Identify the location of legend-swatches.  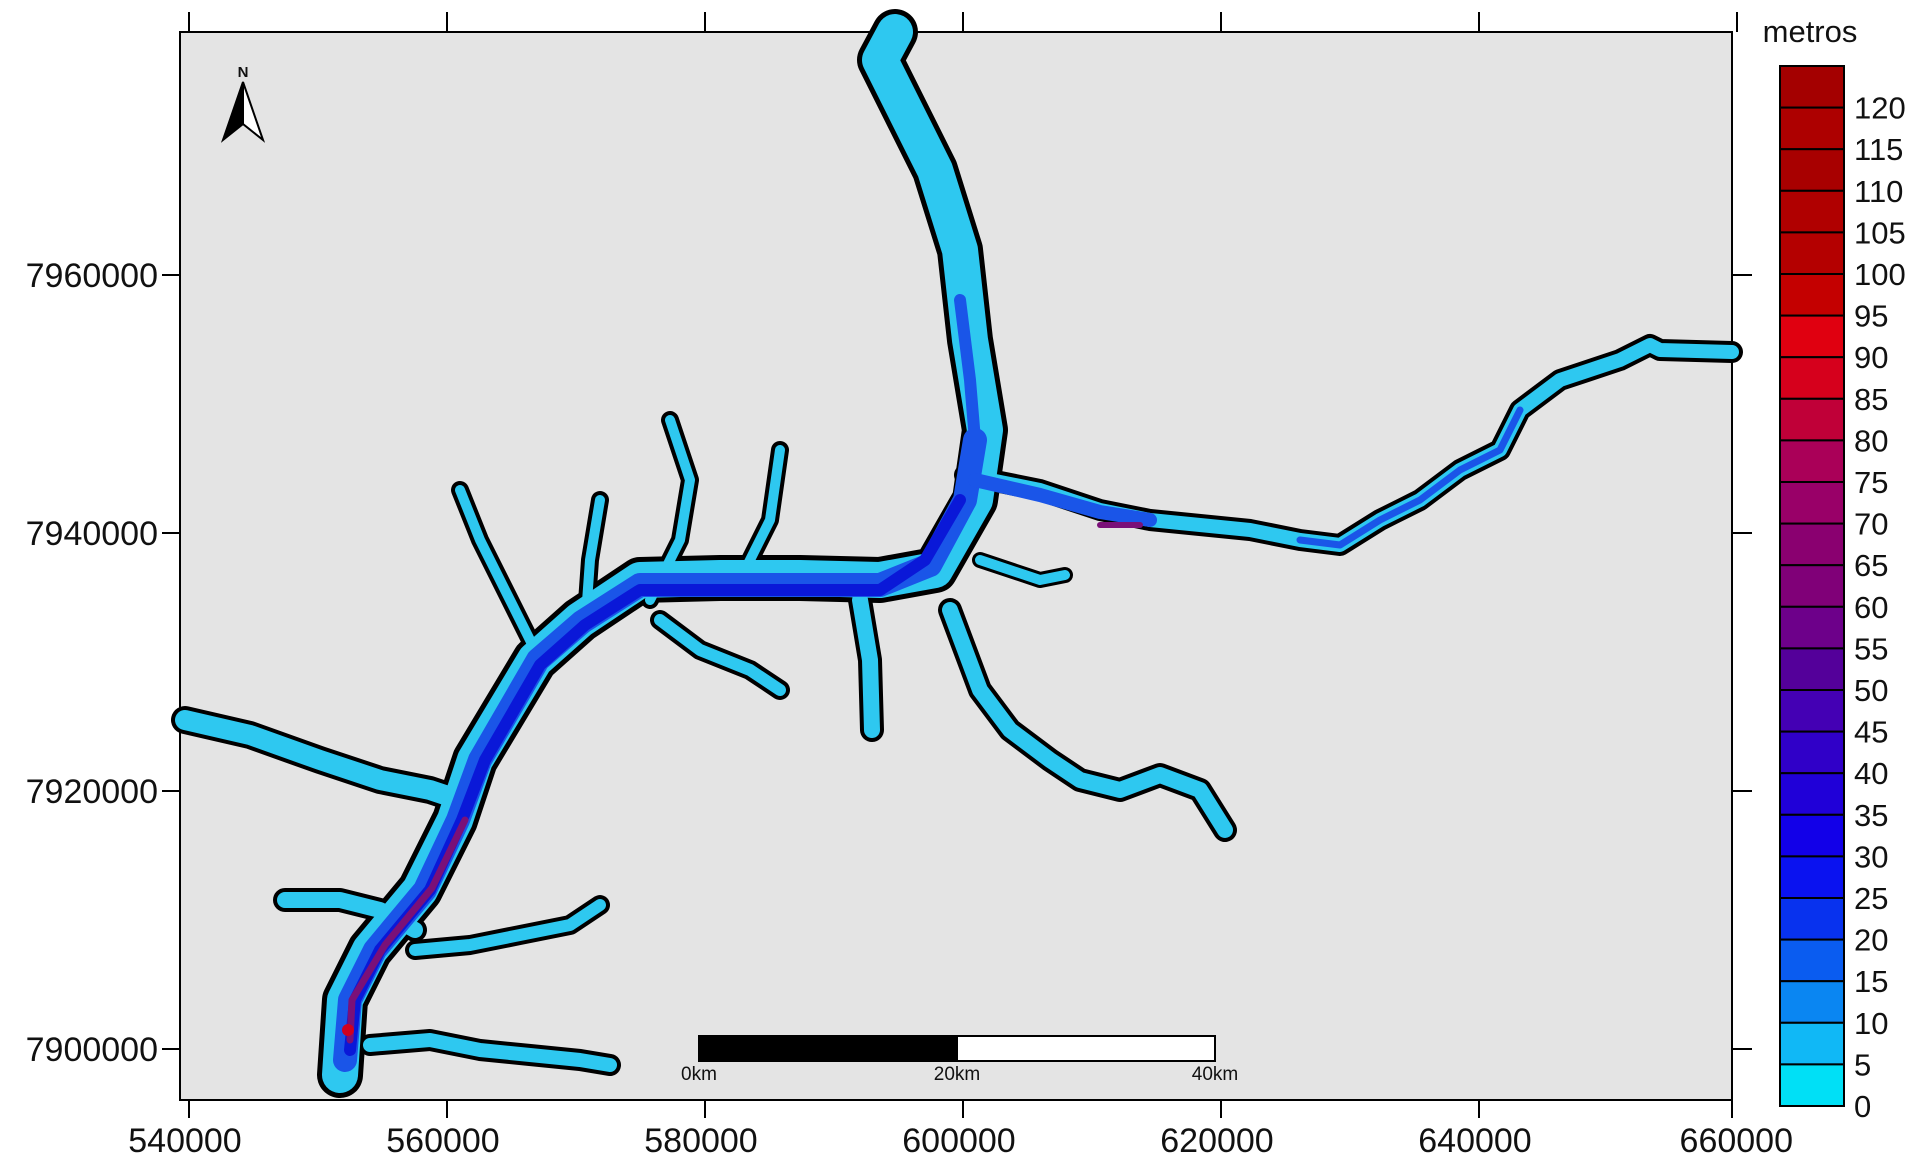
(1812, 586).